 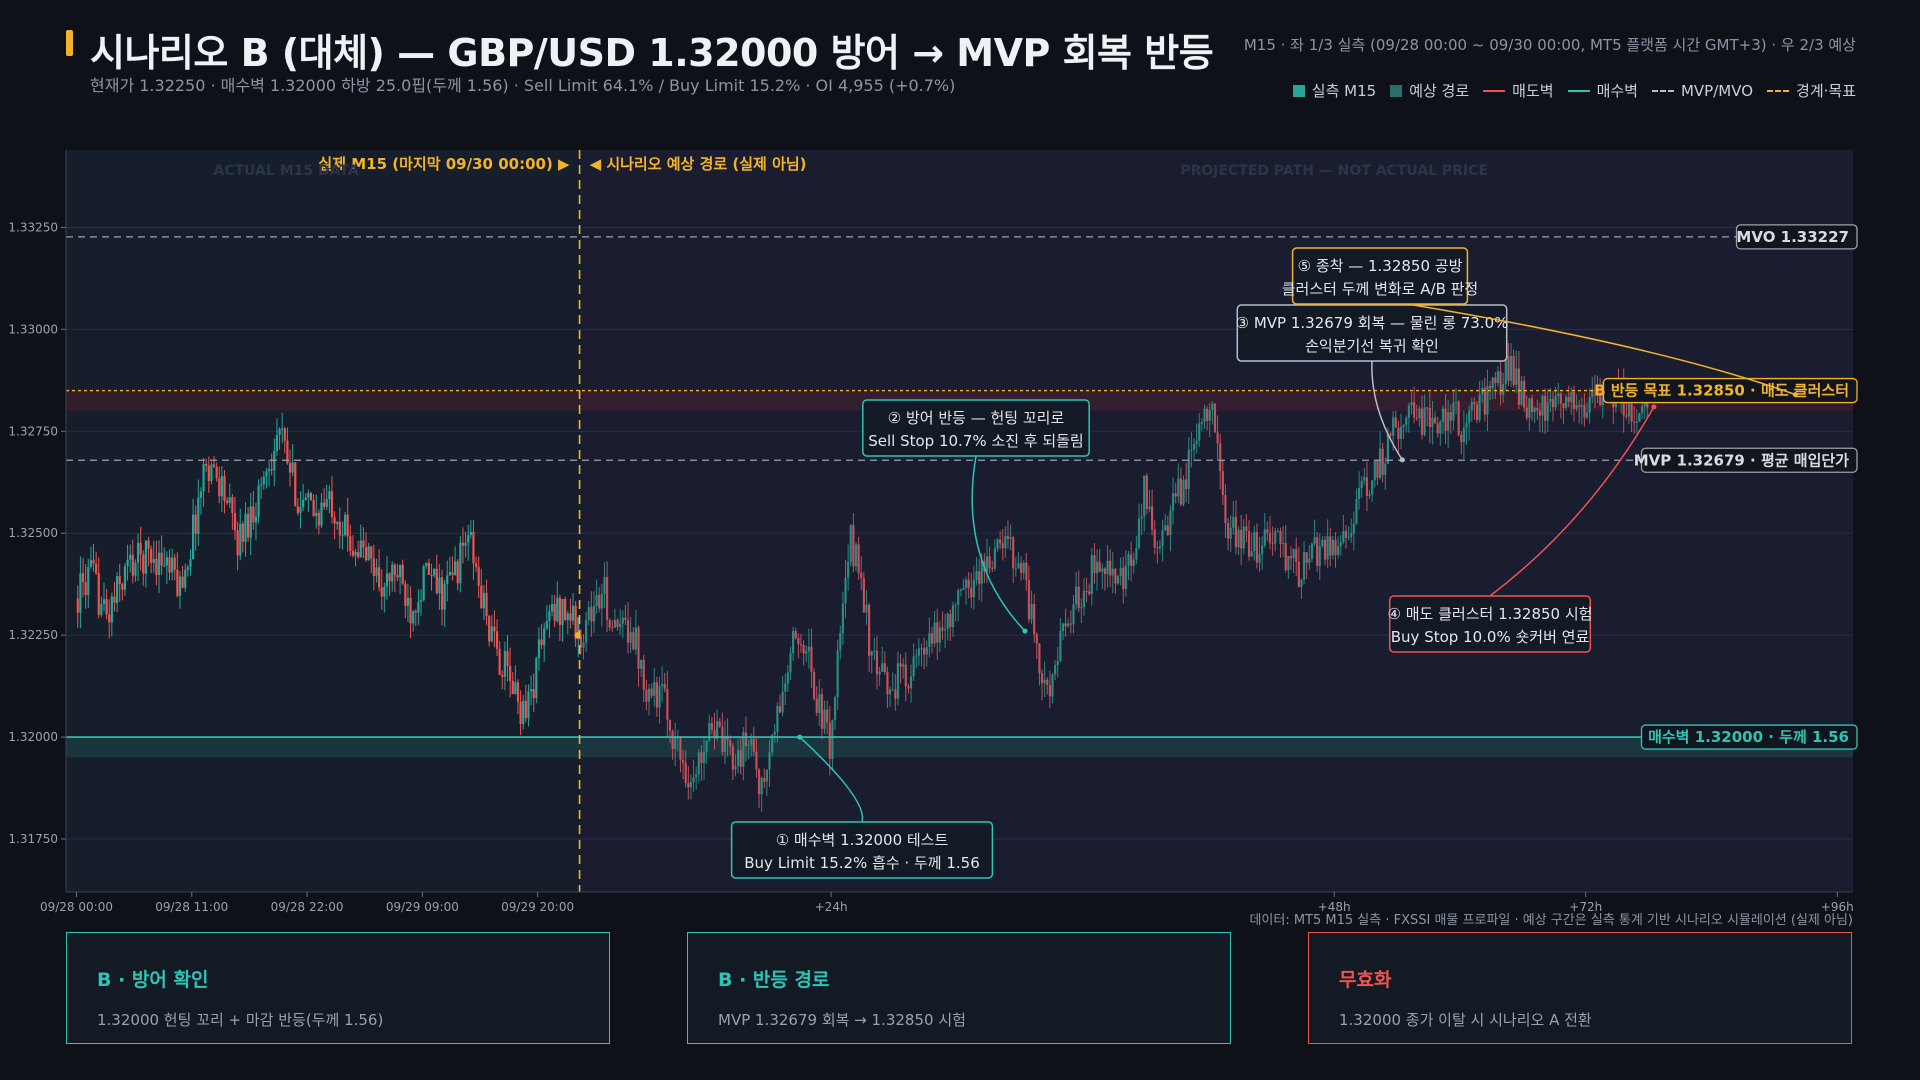 What do you see at coordinates (800, 737) in the screenshot?
I see `annotation-arrow-head` at bounding box center [800, 737].